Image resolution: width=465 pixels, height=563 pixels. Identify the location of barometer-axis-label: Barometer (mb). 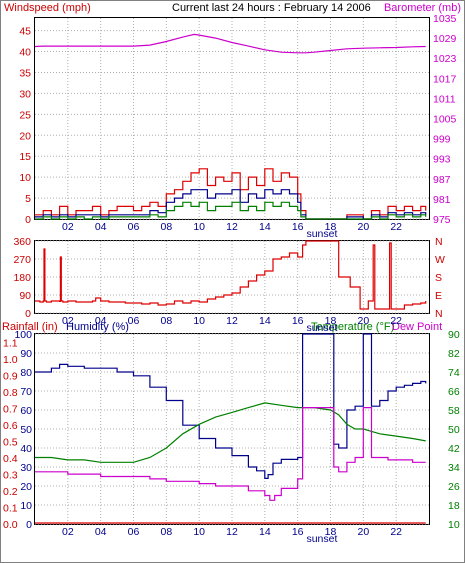
(422, 8).